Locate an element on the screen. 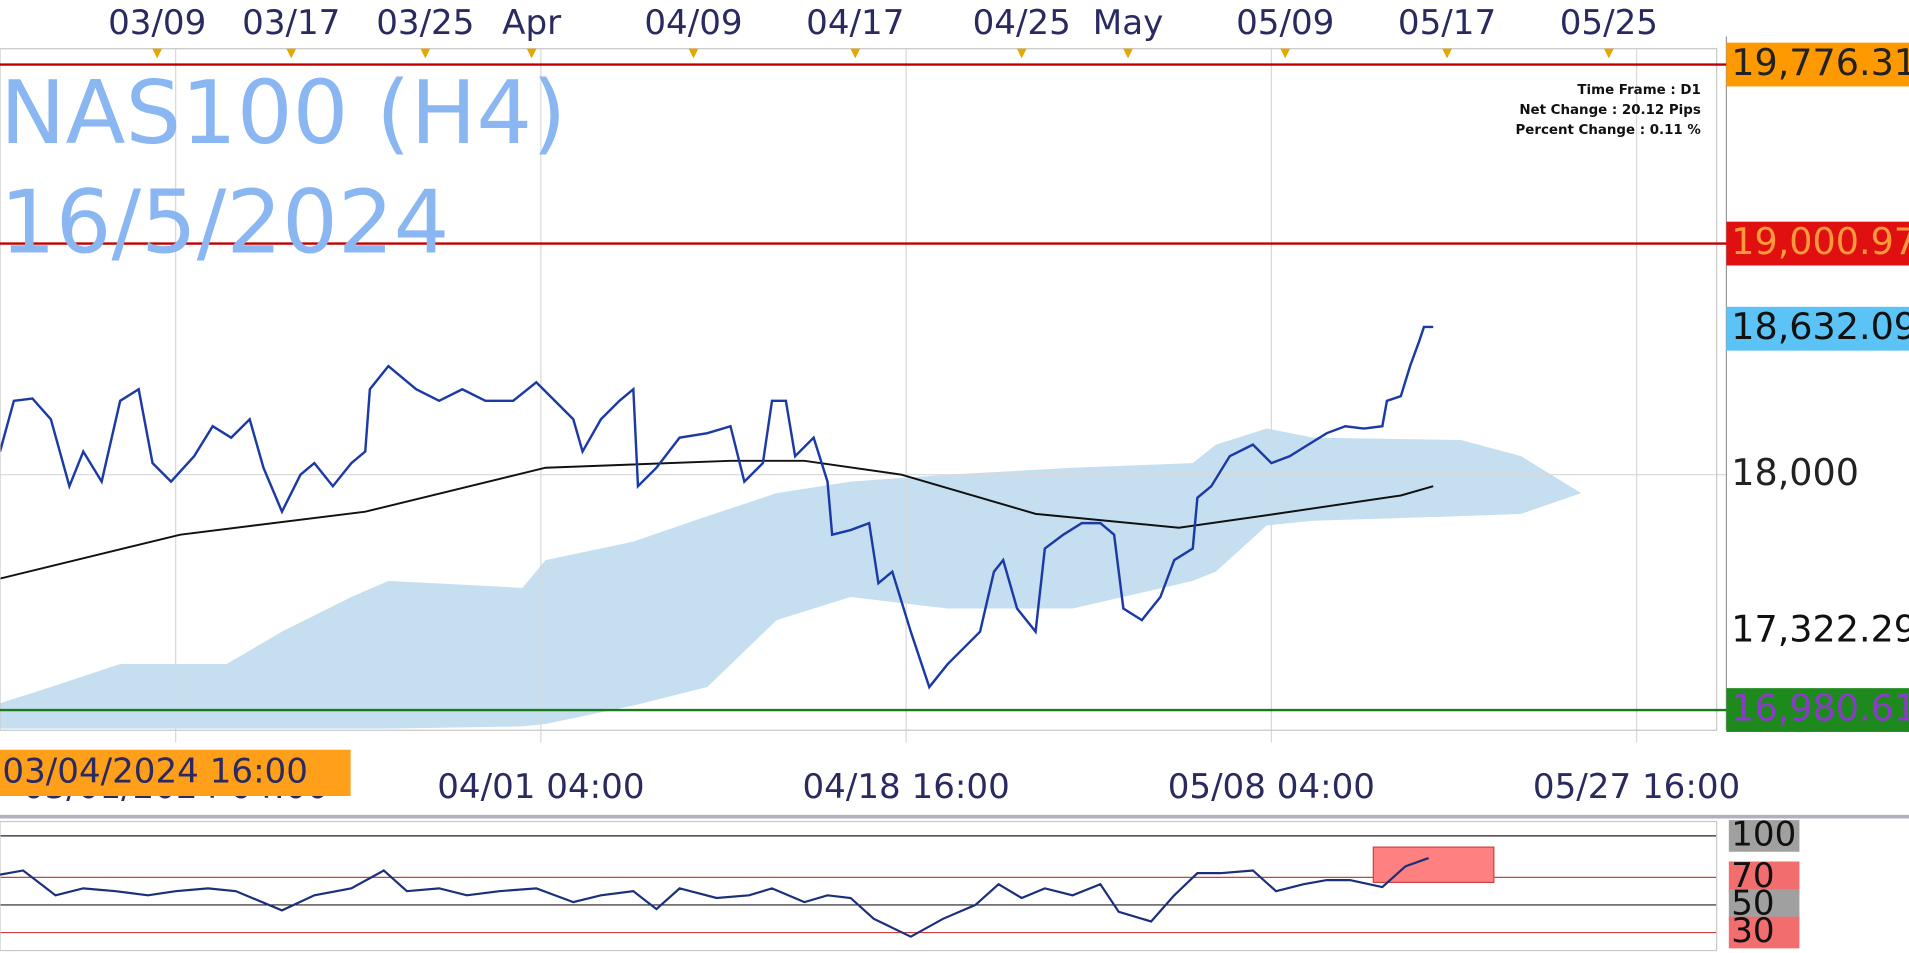  info-line: Net Change : 20.12 Pips is located at coordinates (1609, 110).